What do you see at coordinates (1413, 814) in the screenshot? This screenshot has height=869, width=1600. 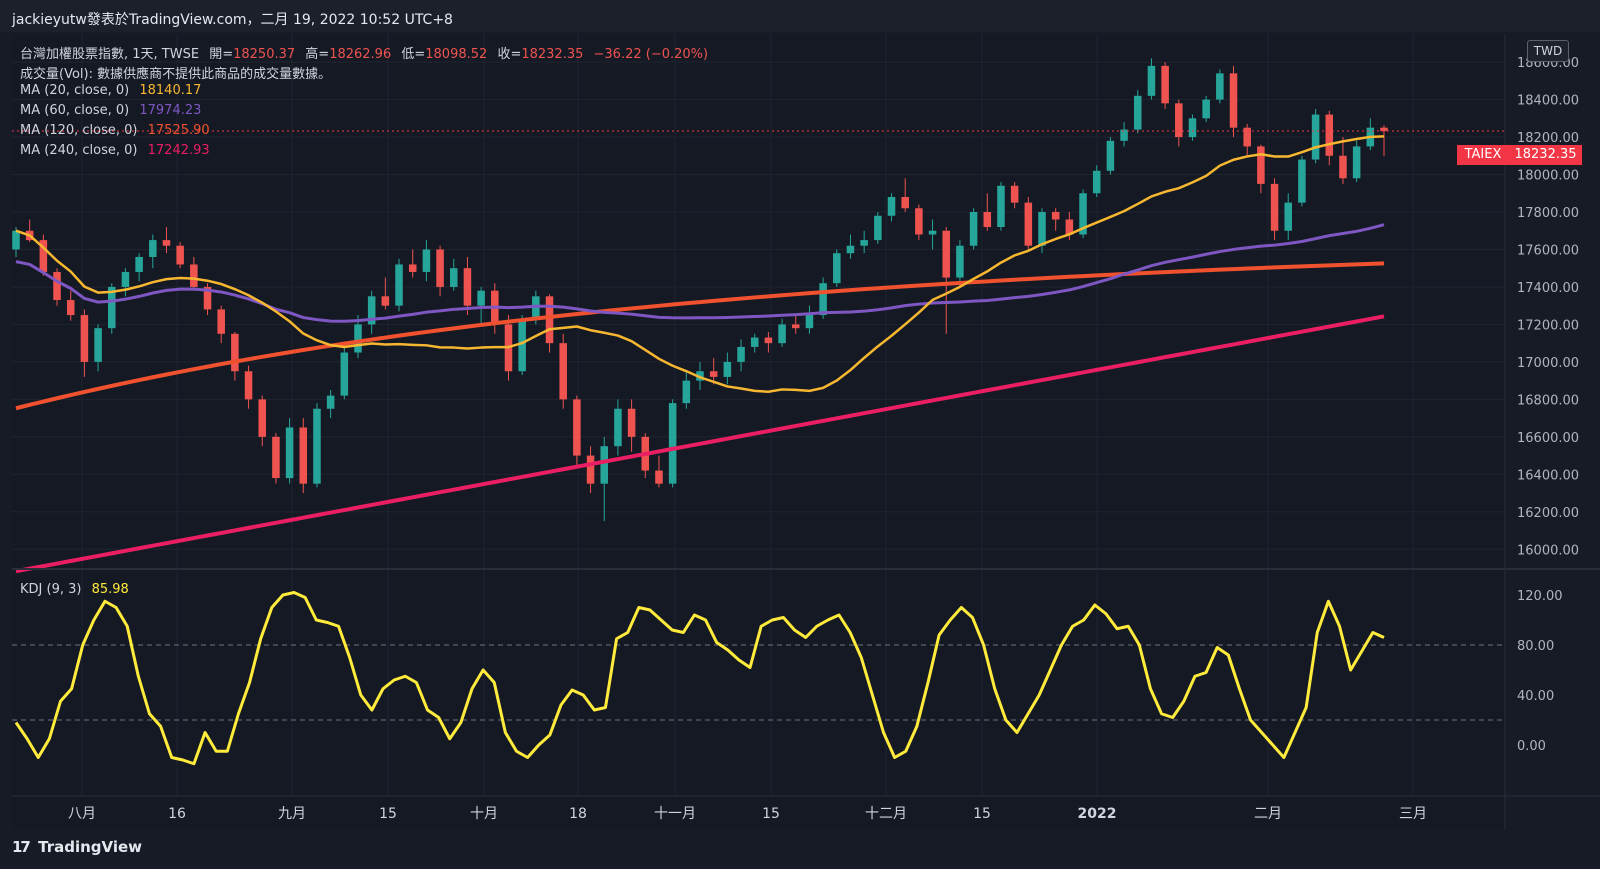 I see `time-tick-label: 三月` at bounding box center [1413, 814].